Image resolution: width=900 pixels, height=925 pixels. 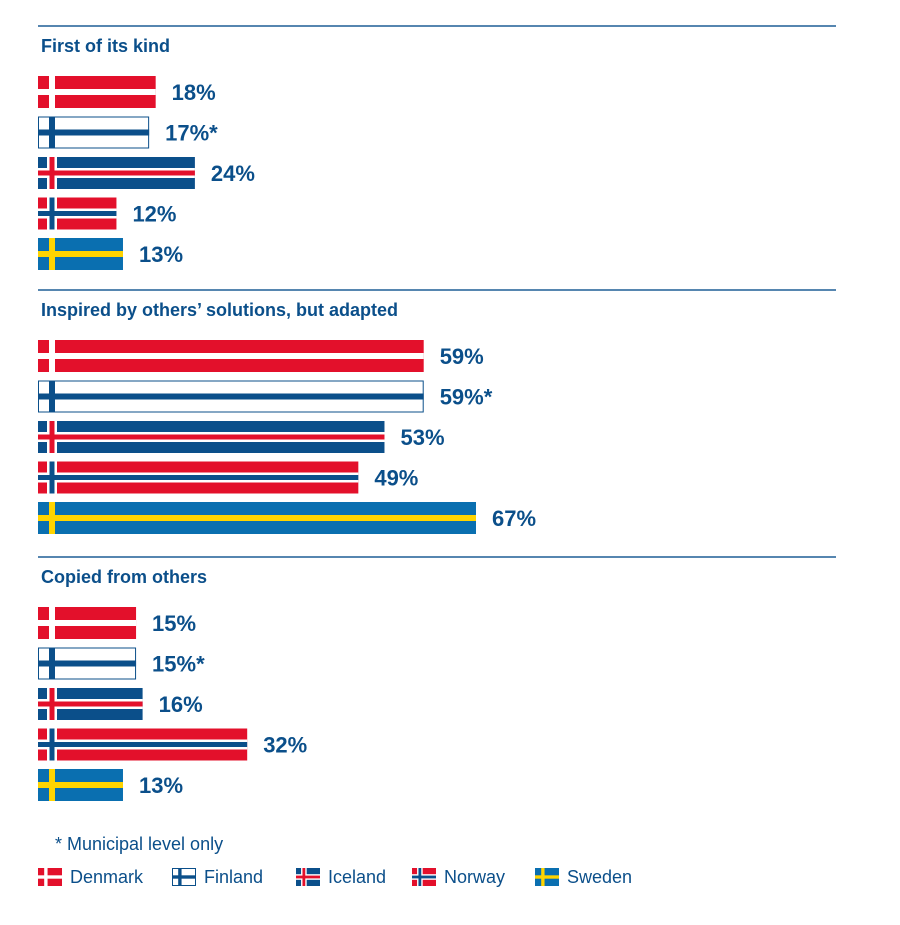 I want to click on bar-denmark: 59%, so click(x=261, y=356).